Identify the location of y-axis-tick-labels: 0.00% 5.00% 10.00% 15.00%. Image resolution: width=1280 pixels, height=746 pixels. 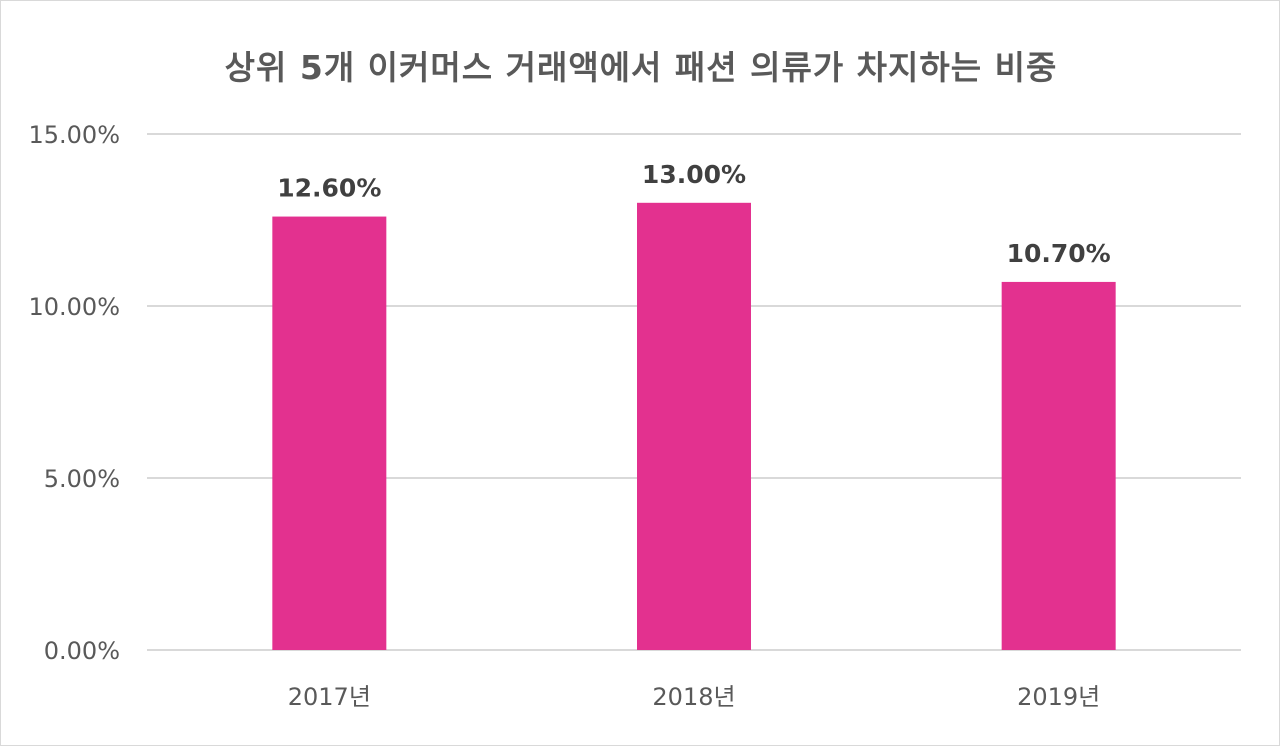
(74, 393).